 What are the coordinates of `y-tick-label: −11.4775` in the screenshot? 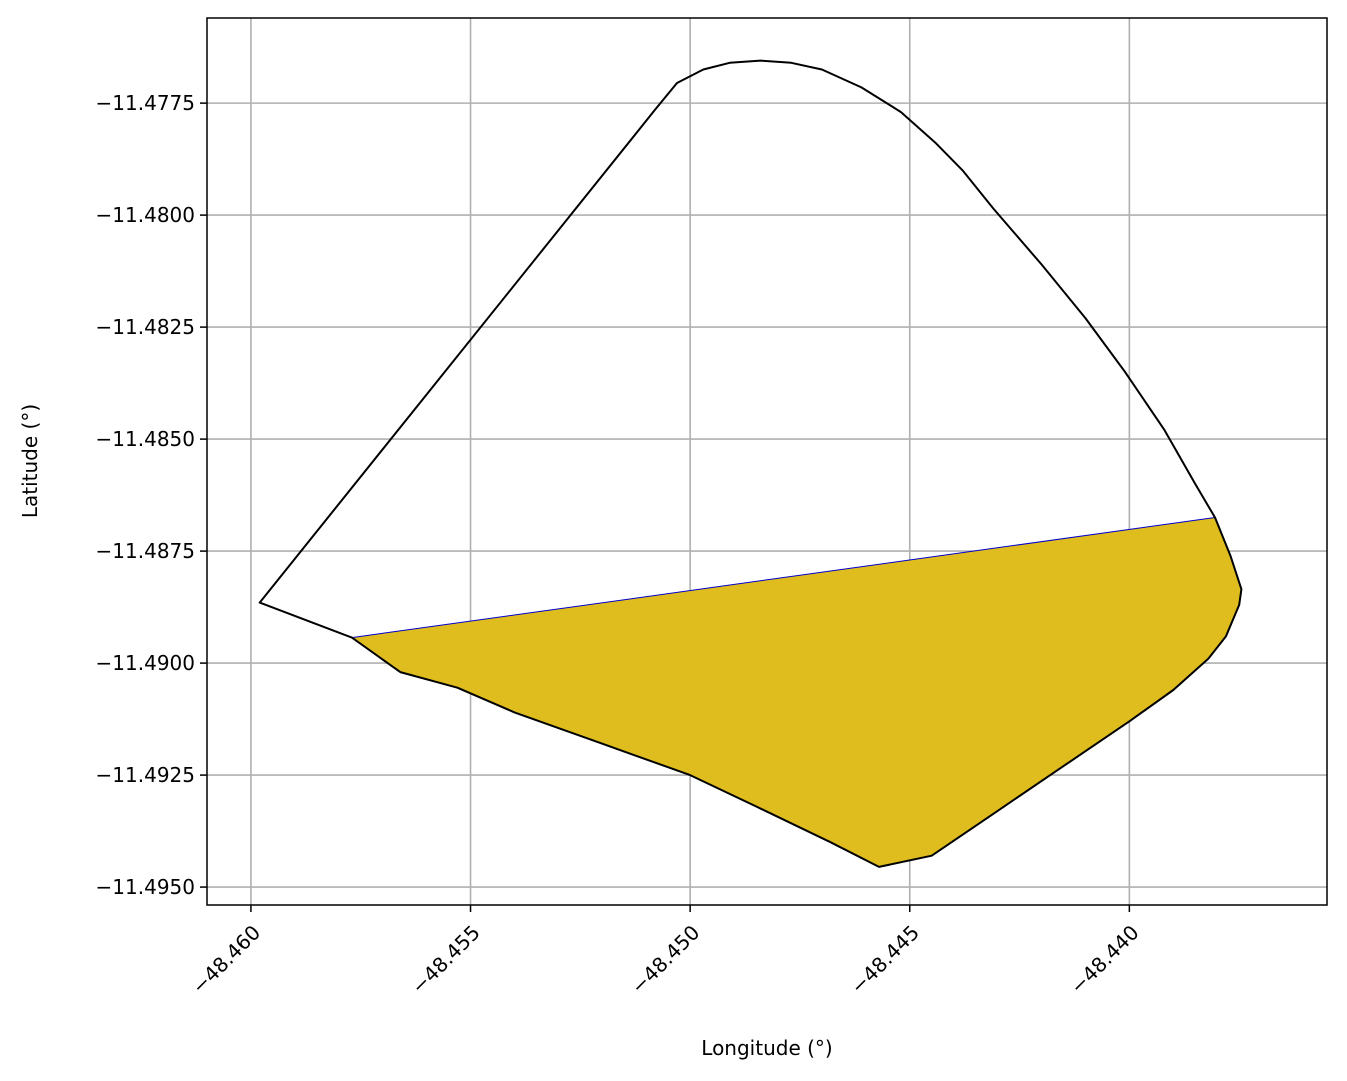 It's located at (145, 103).